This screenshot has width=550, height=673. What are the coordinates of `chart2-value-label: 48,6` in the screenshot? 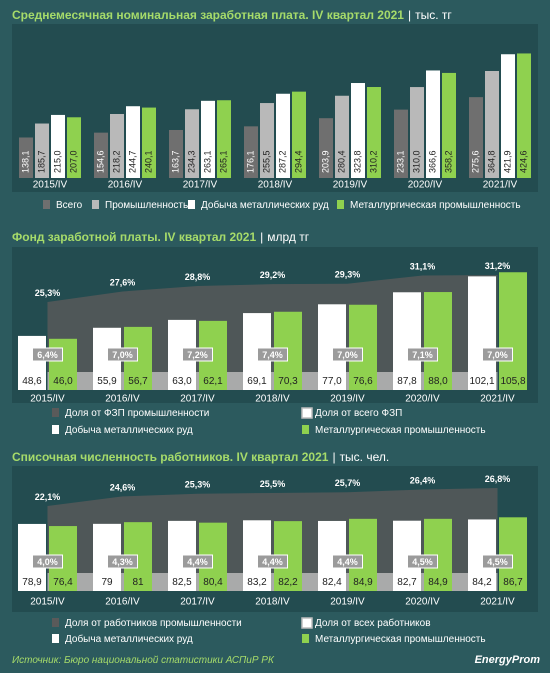 It's located at (32, 381).